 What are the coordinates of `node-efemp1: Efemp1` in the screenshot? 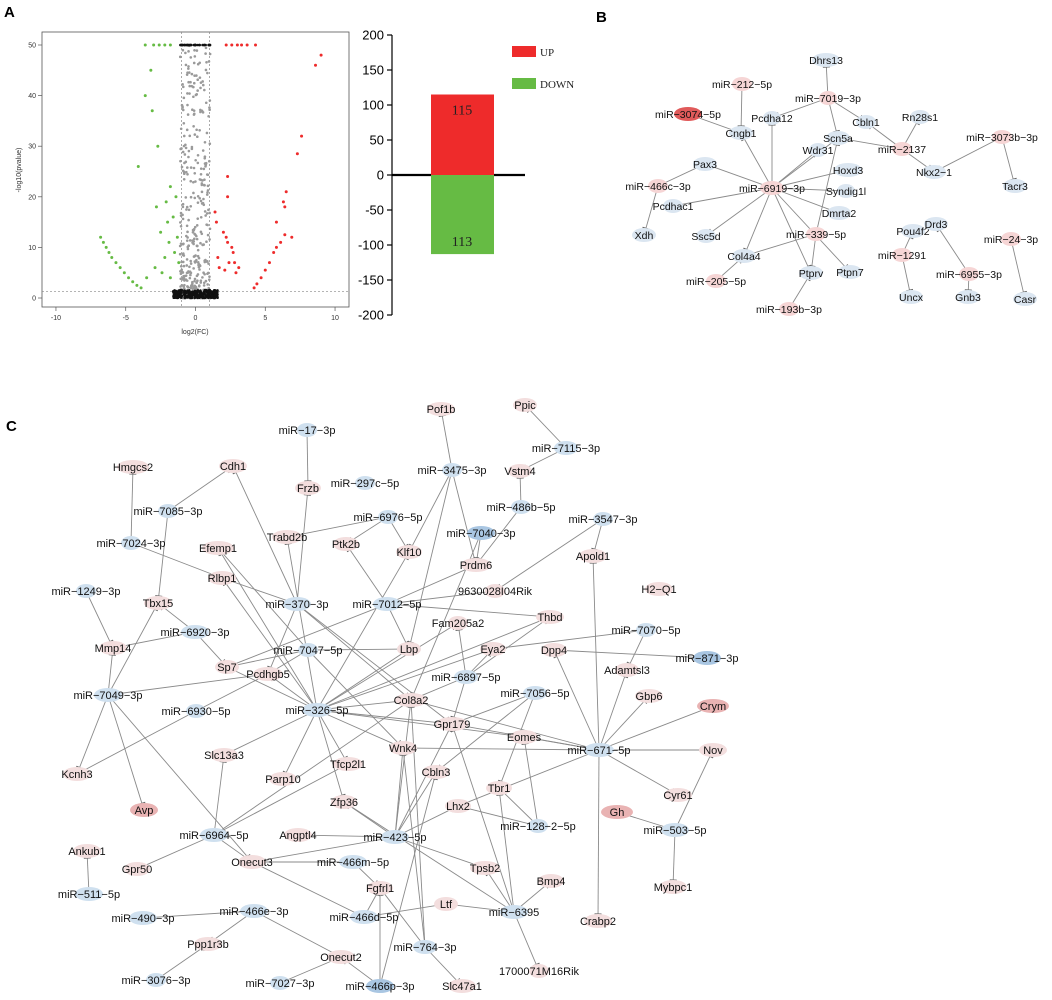 It's located at (218, 548).